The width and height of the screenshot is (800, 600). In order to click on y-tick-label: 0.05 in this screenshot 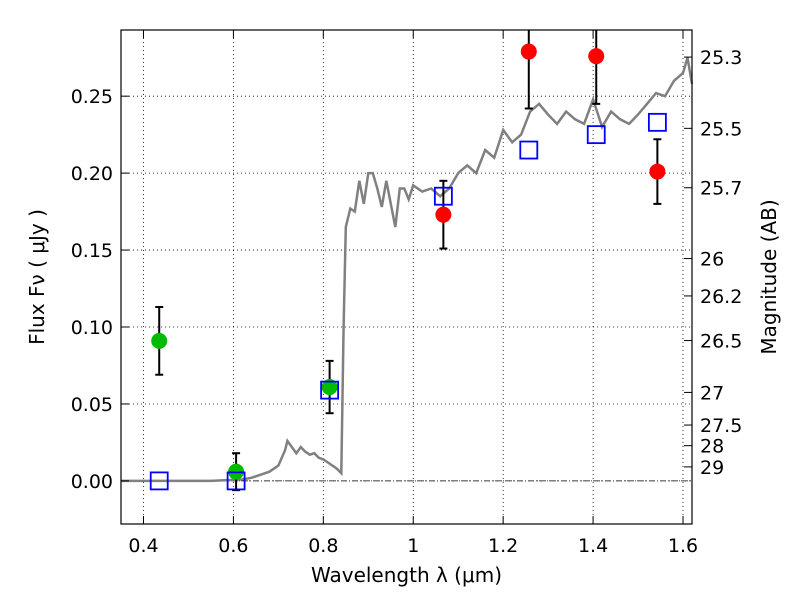, I will do `click(92, 405)`.